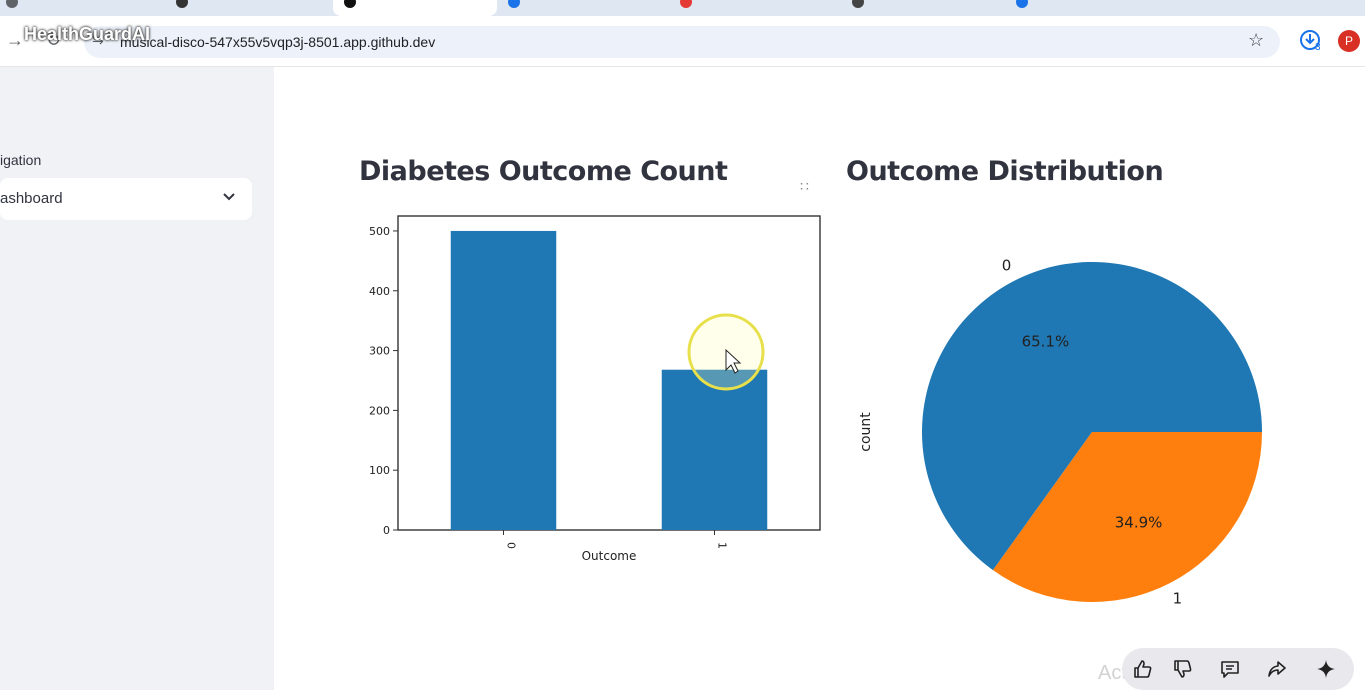 The image size is (1365, 690). What do you see at coordinates (1178, 598) in the screenshot?
I see `pie-label-1: 1` at bounding box center [1178, 598].